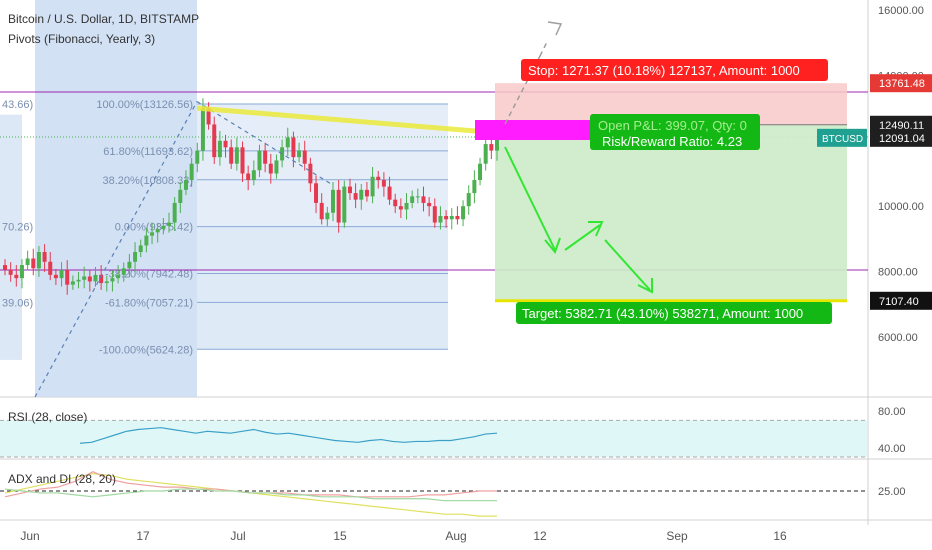 Image resolution: width=932 pixels, height=550 pixels. Describe the element at coordinates (892, 412) in the screenshot. I see `rsi-tick-label: 80.00` at that location.